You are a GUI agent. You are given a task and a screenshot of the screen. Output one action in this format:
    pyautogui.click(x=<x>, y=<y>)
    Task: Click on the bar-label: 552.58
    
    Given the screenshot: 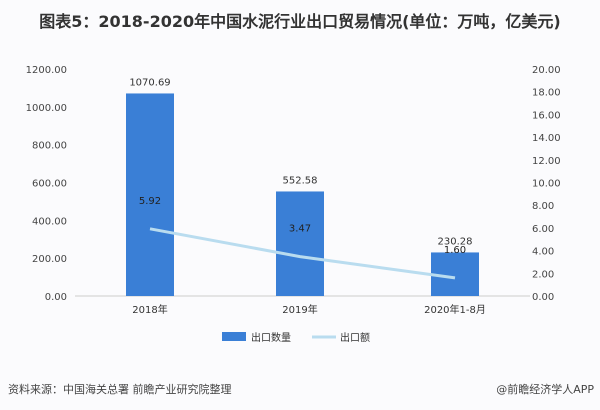 What is the action you would take?
    pyautogui.click(x=300, y=180)
    